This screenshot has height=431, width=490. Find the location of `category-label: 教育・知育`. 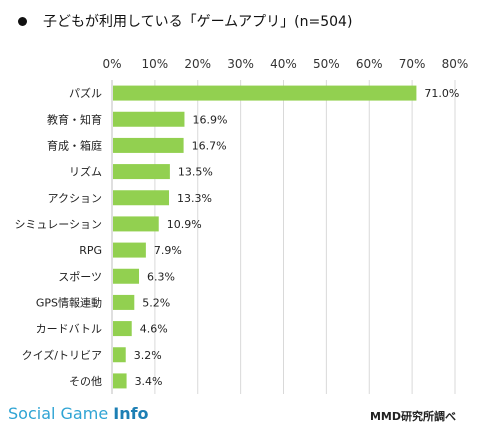

category-label: 教育・知育 is located at coordinates (74, 119).